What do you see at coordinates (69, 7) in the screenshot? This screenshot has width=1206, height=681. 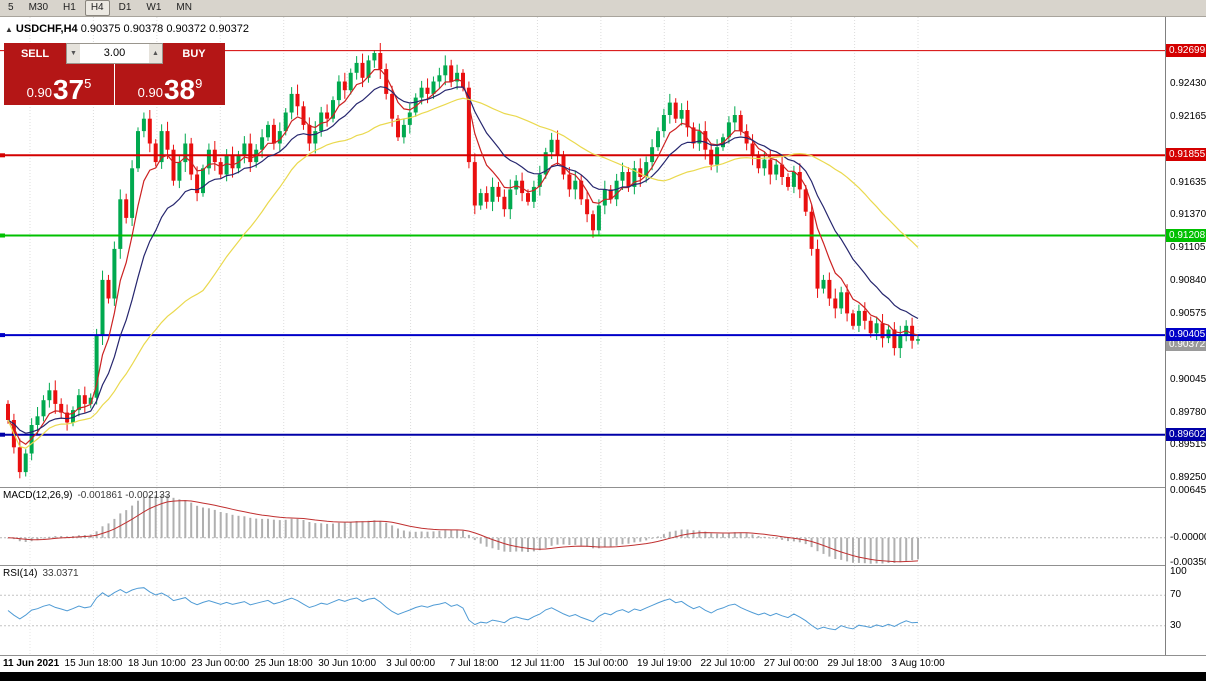 I see `timeframe-button-h1: H1` at bounding box center [69, 7].